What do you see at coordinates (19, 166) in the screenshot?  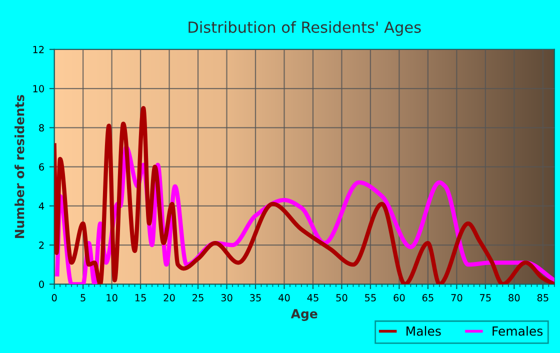 I see `y-axis-title: Number of residents` at bounding box center [19, 166].